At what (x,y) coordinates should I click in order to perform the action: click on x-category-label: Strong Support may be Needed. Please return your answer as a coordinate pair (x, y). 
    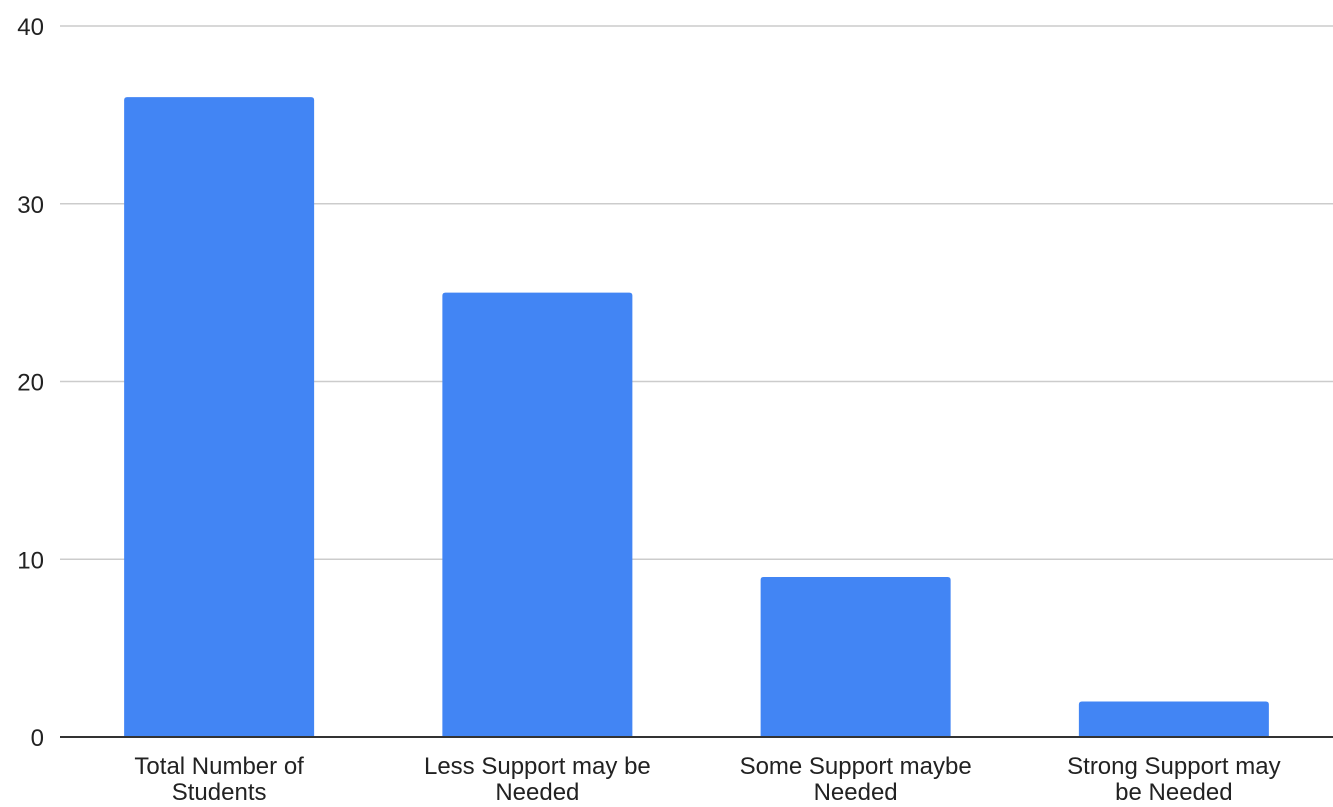
    Looking at the image, I should click on (1173, 779).